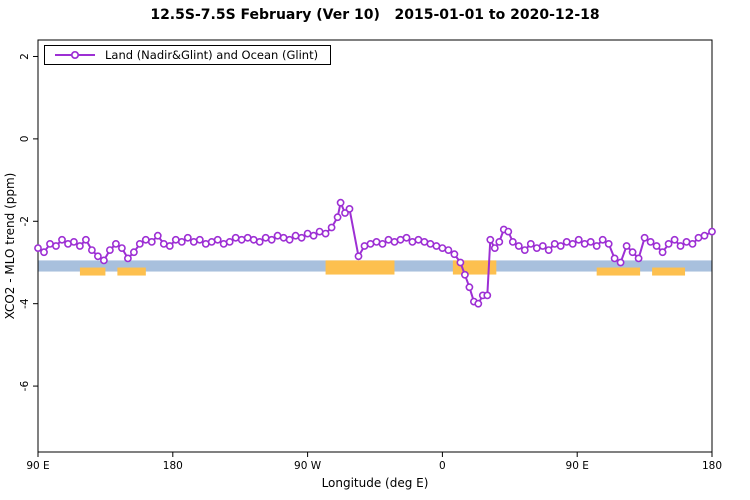 The image size is (750, 500). Describe the element at coordinates (442, 466) in the screenshot. I see `x-tick-label: 0` at that location.